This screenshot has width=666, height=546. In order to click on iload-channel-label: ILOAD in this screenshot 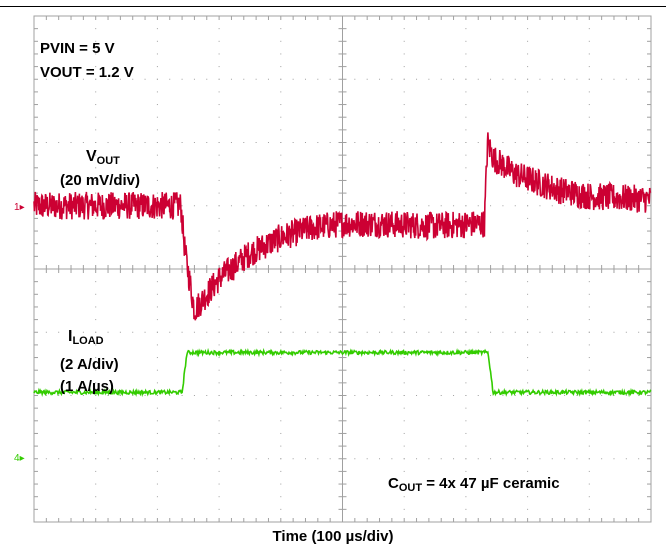, I will do `click(86, 337)`.